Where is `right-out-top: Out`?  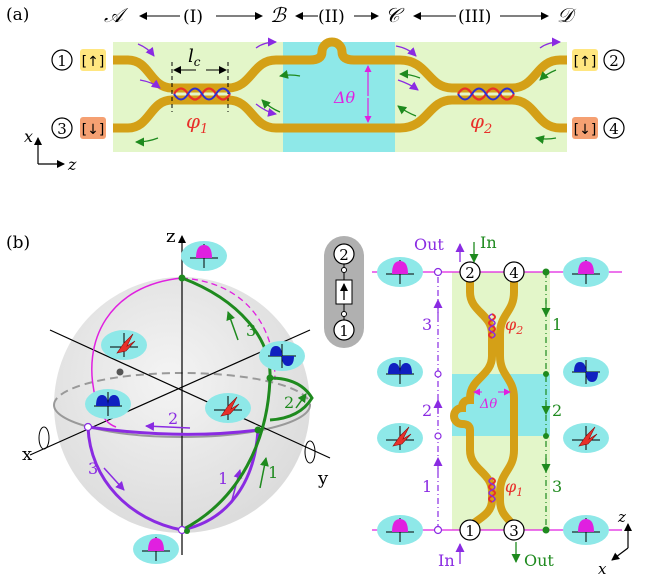 right-out-top: Out is located at coordinates (429, 244).